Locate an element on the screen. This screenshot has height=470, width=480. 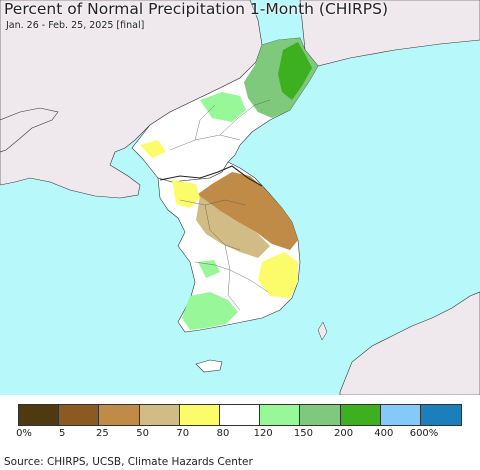
legend-tick-label: 25 is located at coordinates (102, 433).